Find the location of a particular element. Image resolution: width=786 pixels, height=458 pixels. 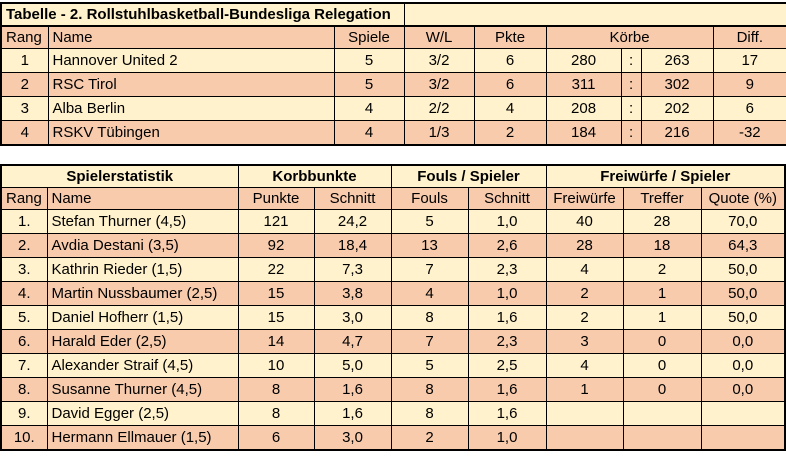

cell-freethrow-quote: 64,3 is located at coordinates (743, 245).